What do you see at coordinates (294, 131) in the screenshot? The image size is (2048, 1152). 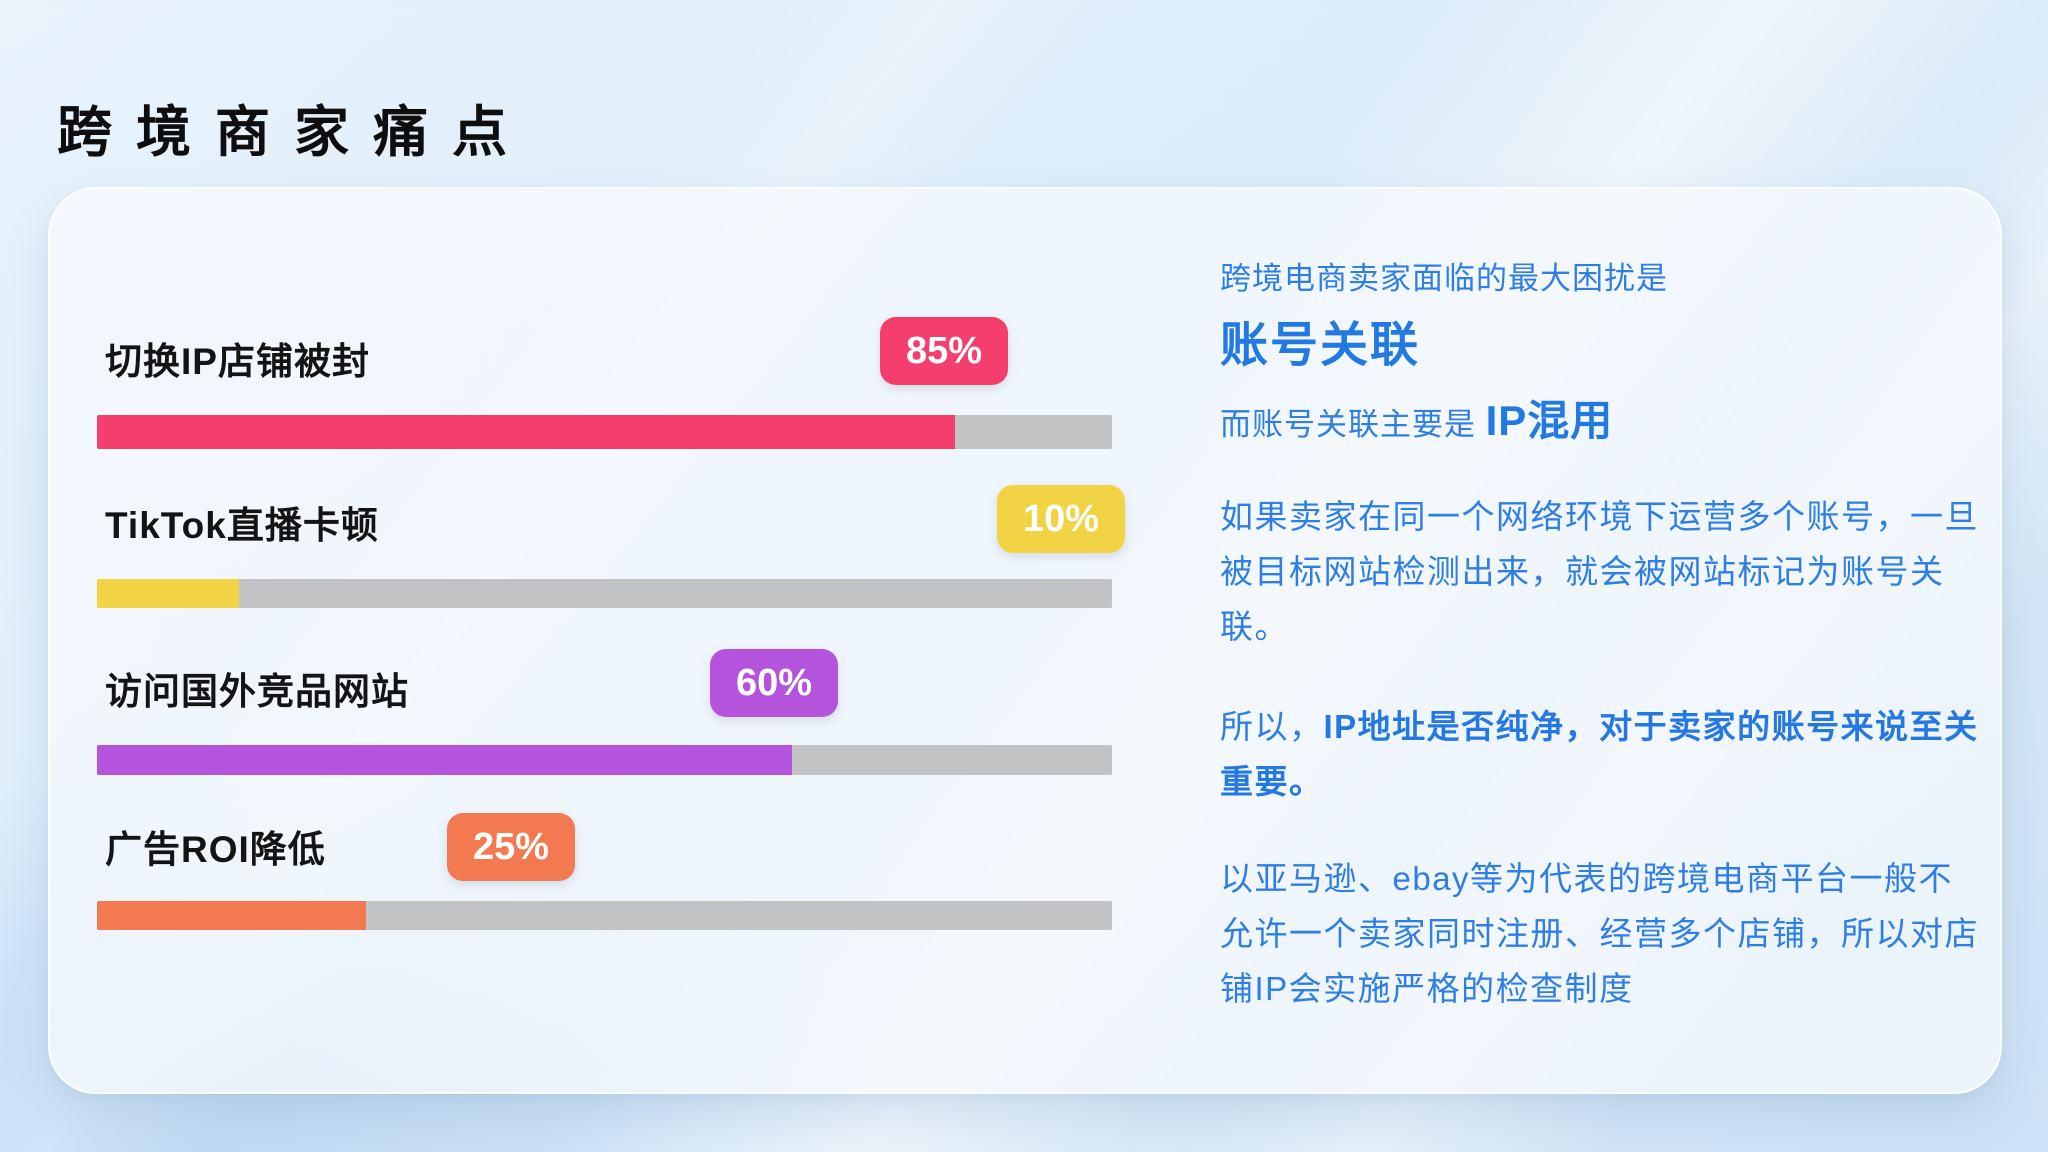 I see `page-title: 跨境商家痛点` at bounding box center [294, 131].